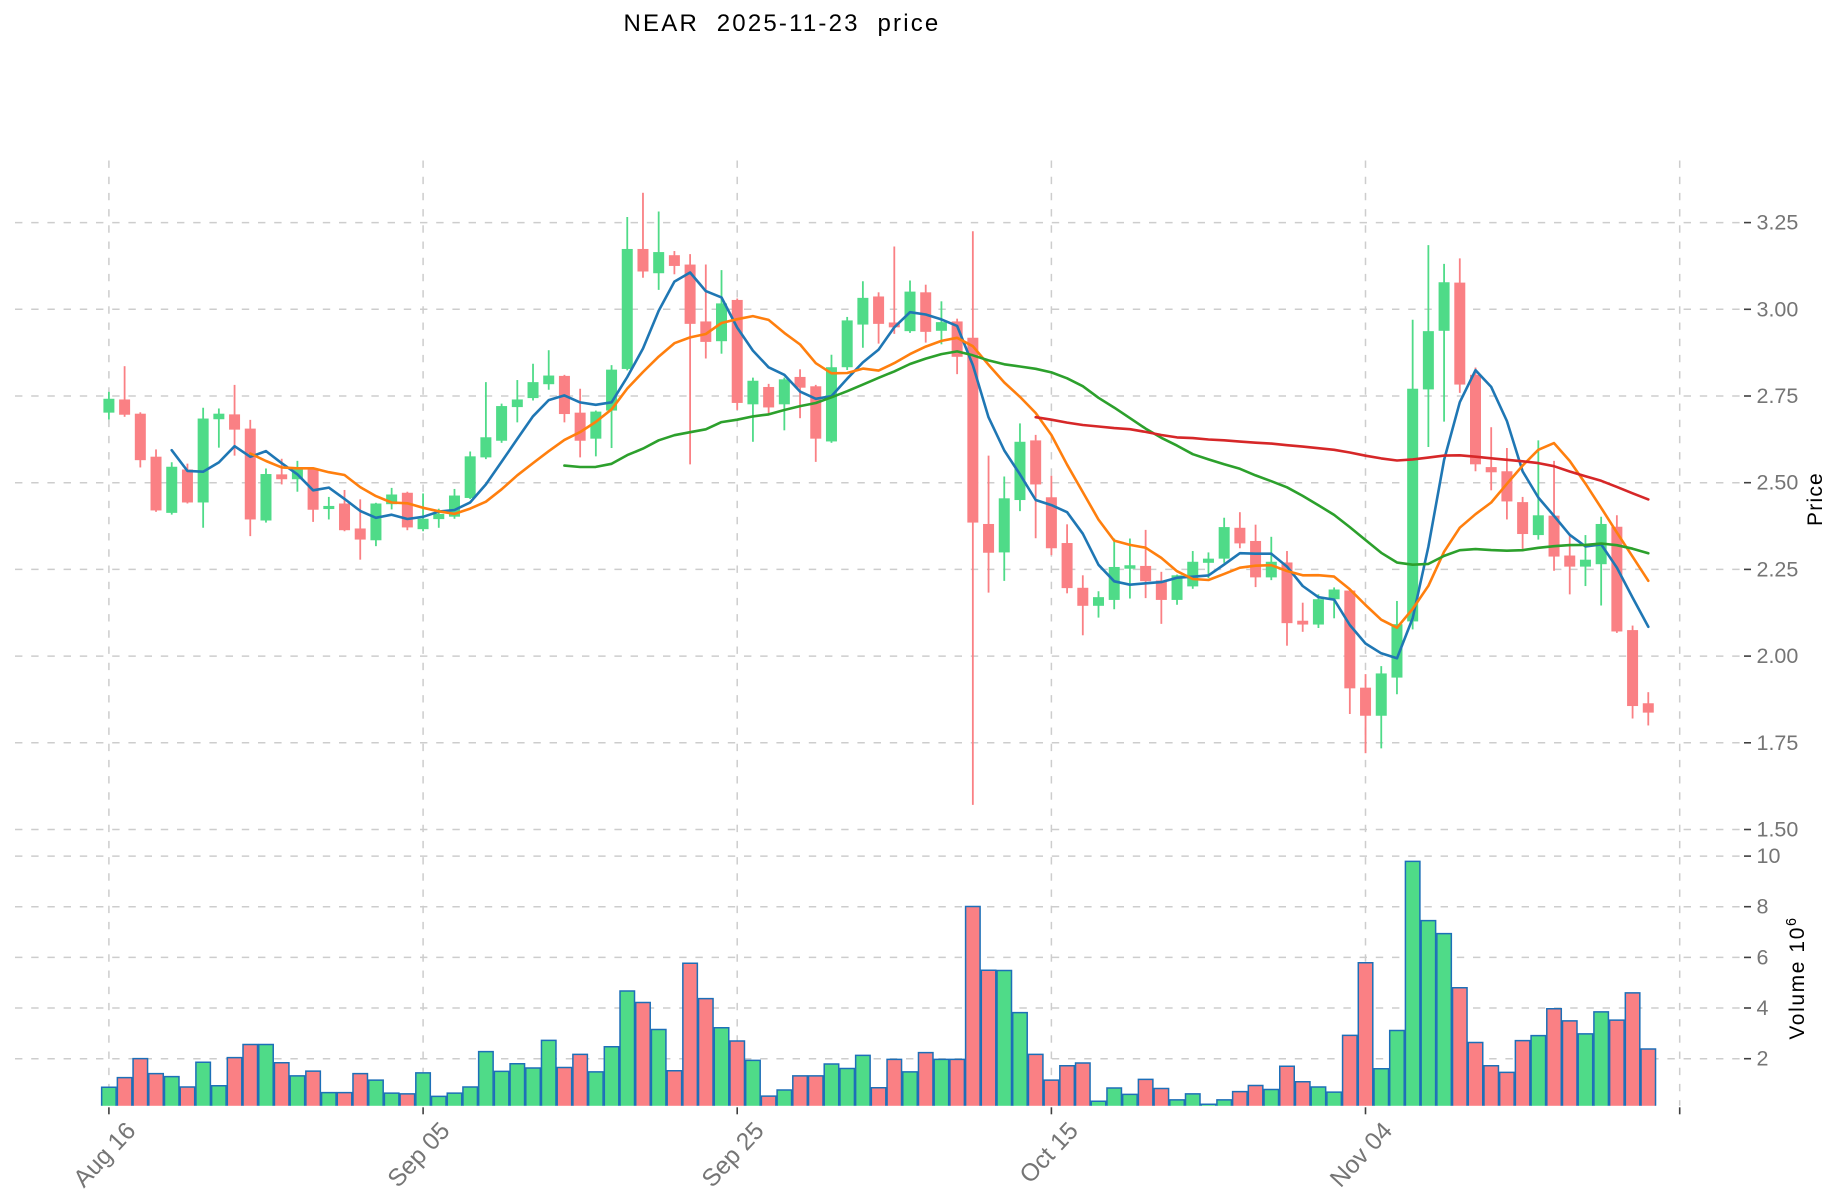 Image resolution: width=1847 pixels, height=1202 pixels. What do you see at coordinates (1778, 743) in the screenshot?
I see `svg-text: 1.75` at bounding box center [1778, 743].